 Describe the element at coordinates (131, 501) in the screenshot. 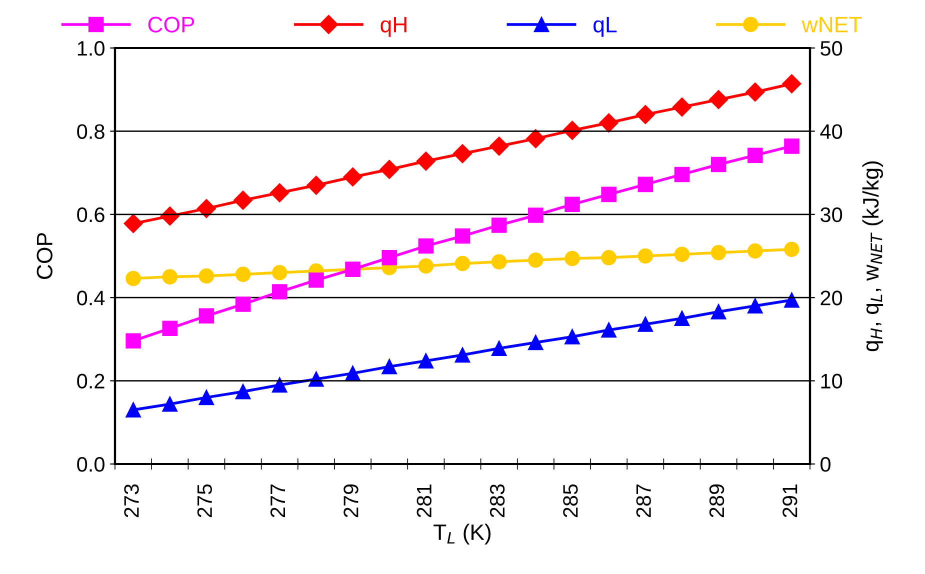

I see `x-tick-label: 273` at that location.